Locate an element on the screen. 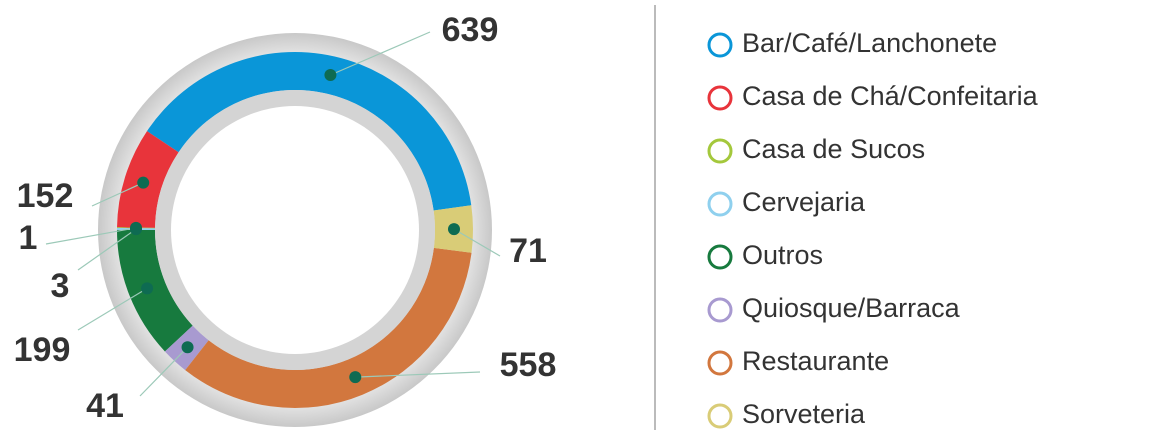 This screenshot has height=434, width=1149. legend-label: Cervejaria is located at coordinates (804, 202).